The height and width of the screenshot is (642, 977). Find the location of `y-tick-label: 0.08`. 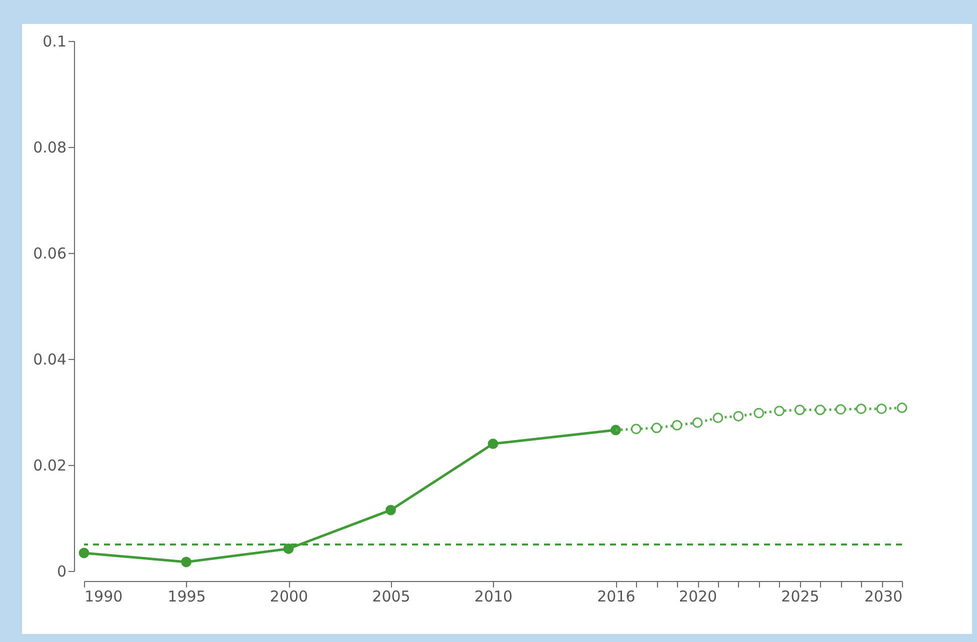

y-tick-label: 0.08 is located at coordinates (49, 147).